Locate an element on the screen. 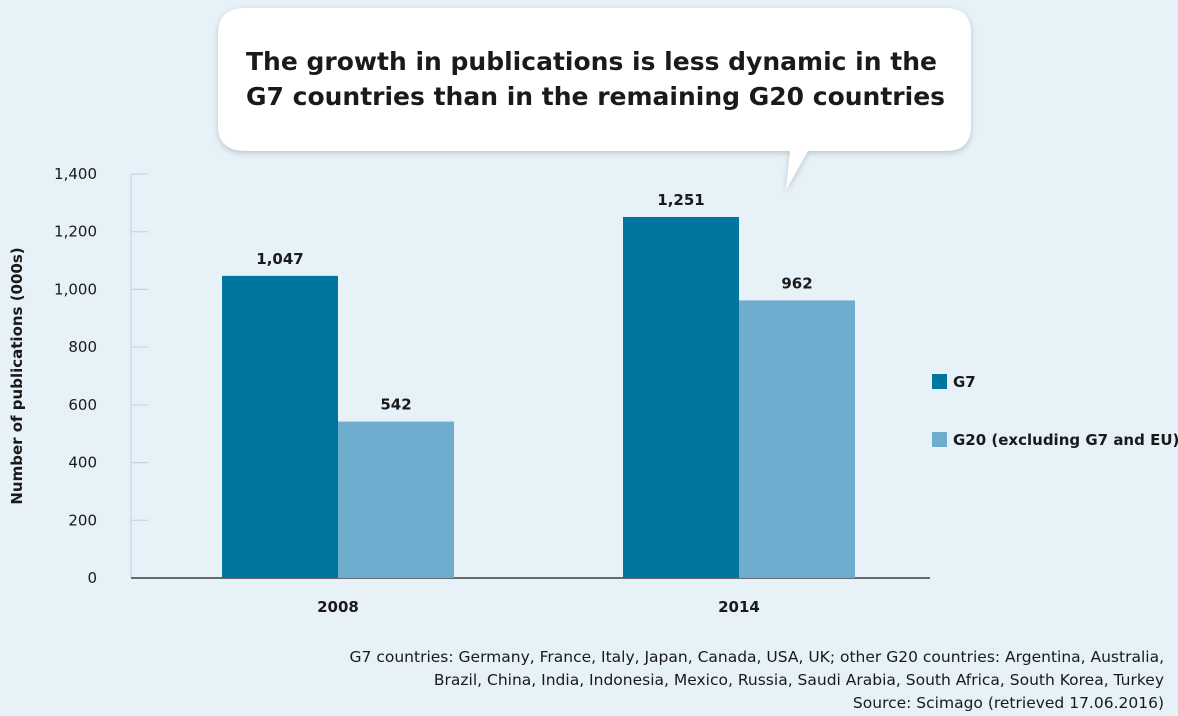 The height and width of the screenshot is (716, 1178). x-category-label: 2008 is located at coordinates (338, 607).